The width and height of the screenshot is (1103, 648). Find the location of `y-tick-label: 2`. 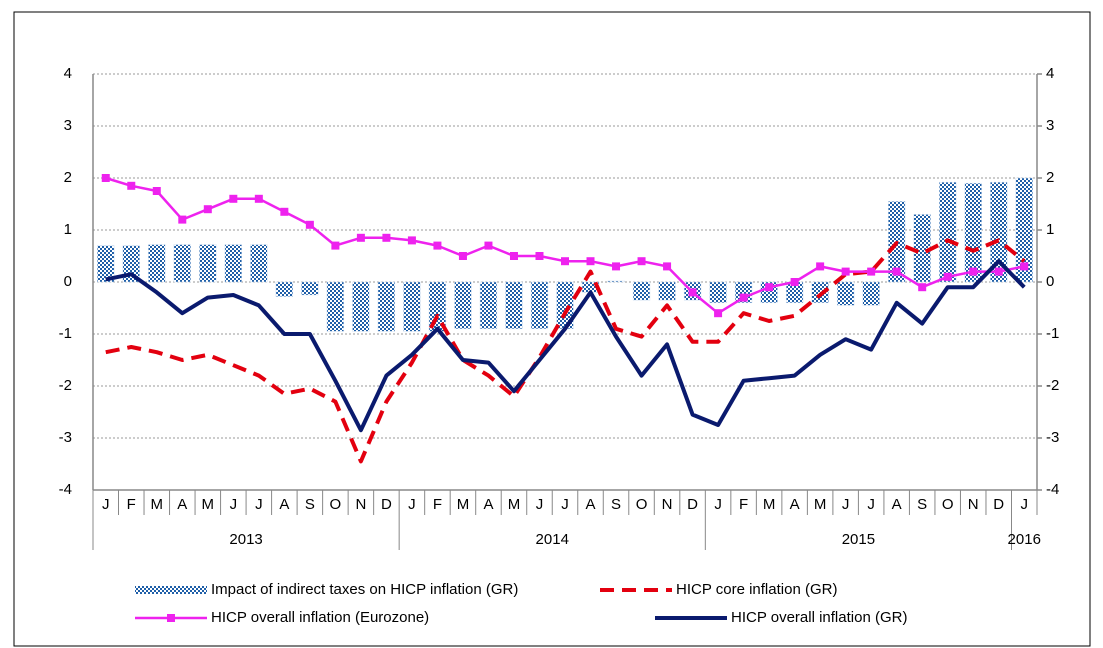

y-tick-label: 2 is located at coordinates (68, 177).